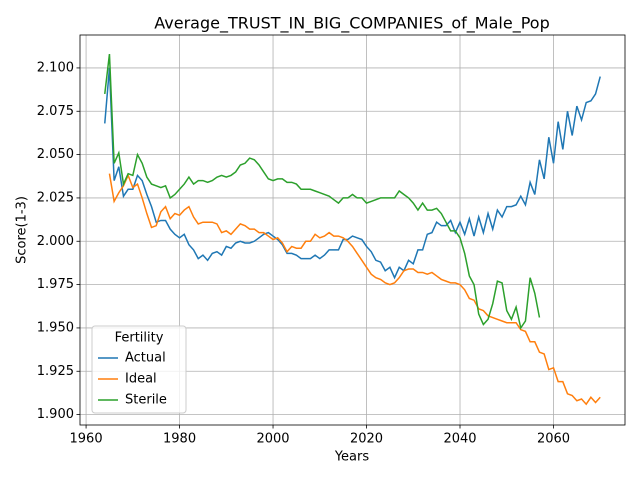 This screenshot has width=640, height=480. What do you see at coordinates (352, 457) in the screenshot?
I see `x-axis-label: Years` at bounding box center [352, 457].